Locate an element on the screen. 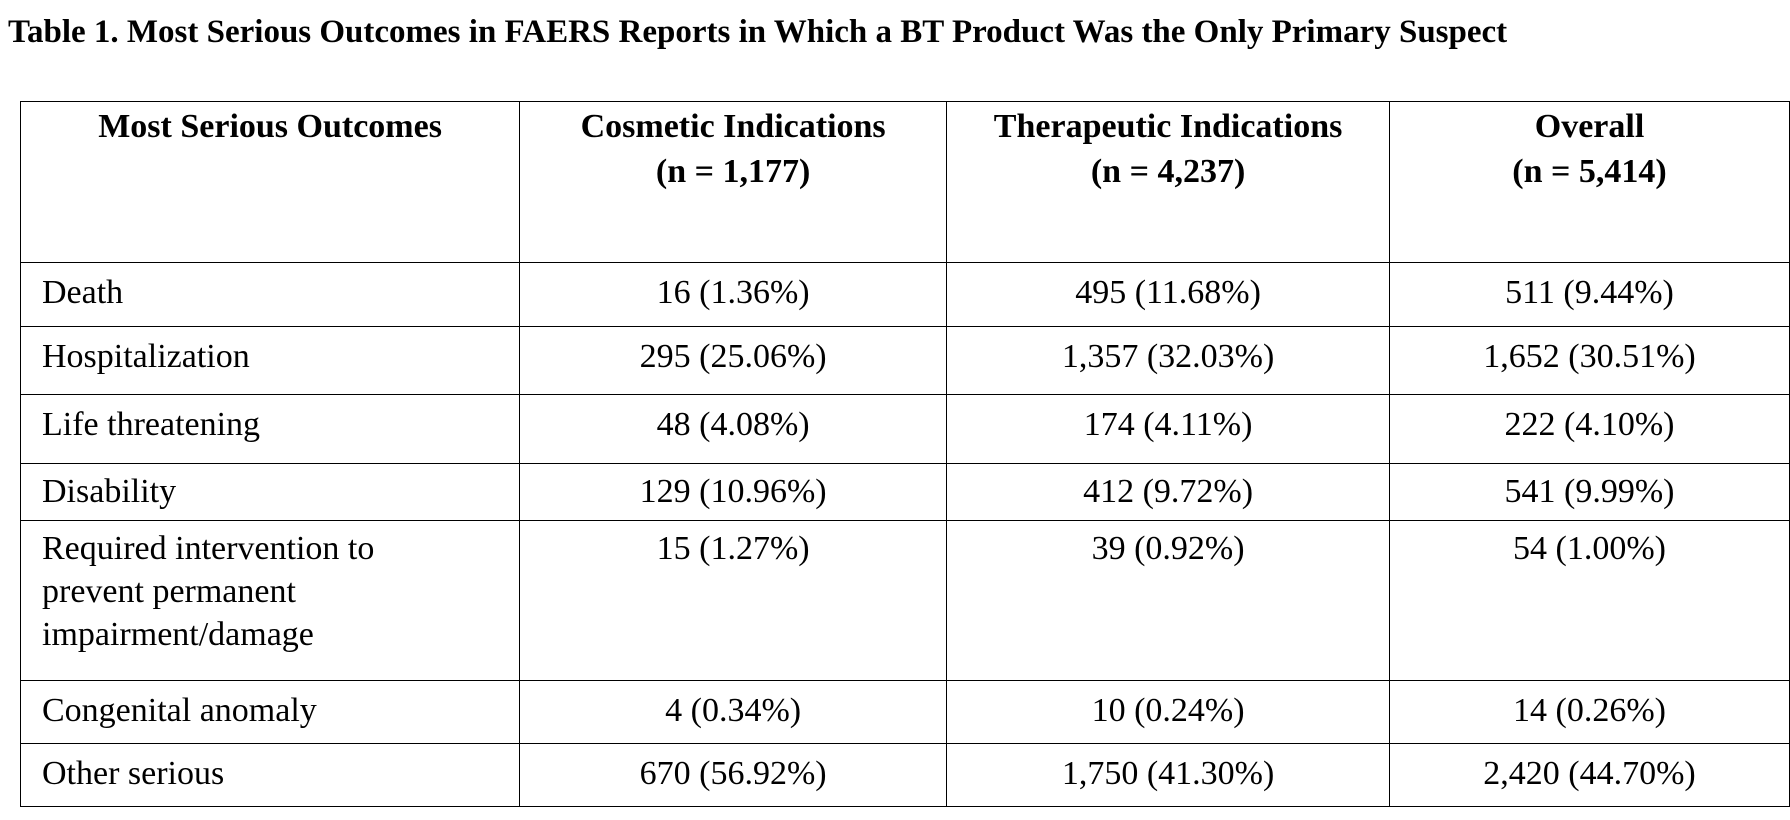 This screenshot has width=1790, height=820. cosmetic-cell: 15 (1.27%) is located at coordinates (733, 600).